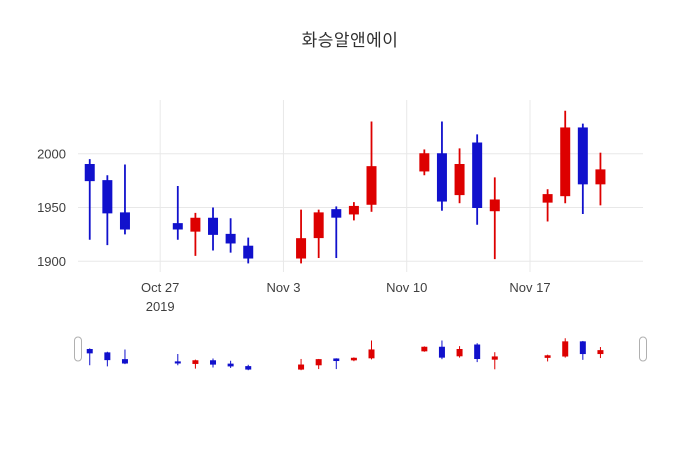 This screenshot has height=450, width=700. I want to click on chart-title: 화승알앤에이, so click(350, 40).